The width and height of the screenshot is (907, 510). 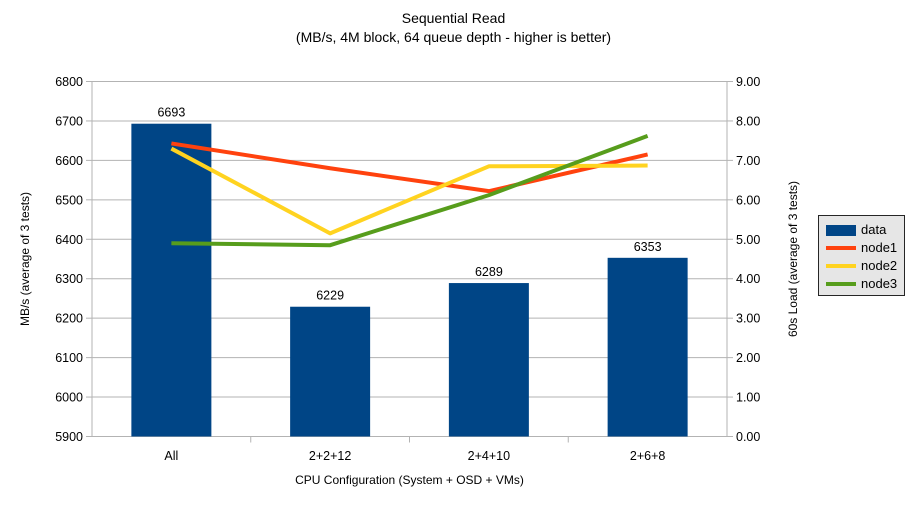 I want to click on category-label: 2+6+8, so click(x=648, y=456).